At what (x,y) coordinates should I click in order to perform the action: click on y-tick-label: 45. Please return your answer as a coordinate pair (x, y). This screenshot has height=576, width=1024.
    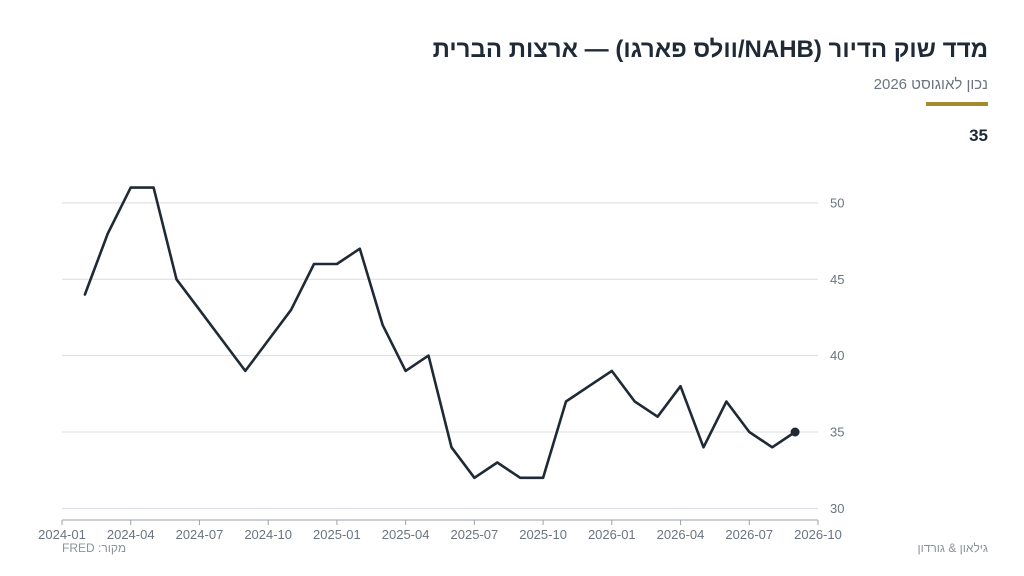
    Looking at the image, I should click on (837, 279).